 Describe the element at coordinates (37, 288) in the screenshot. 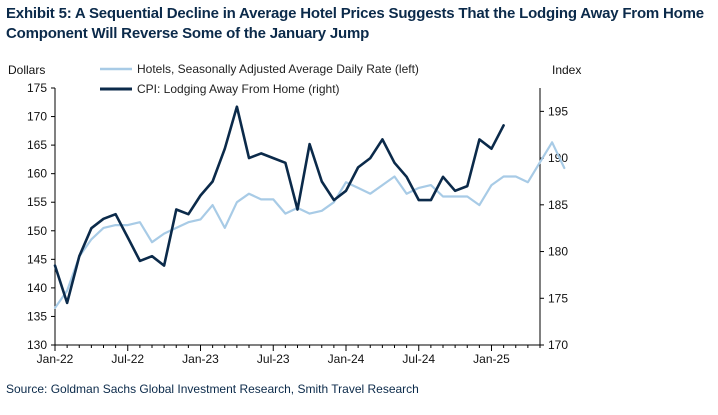

I see `left-tick-label: 140` at that location.